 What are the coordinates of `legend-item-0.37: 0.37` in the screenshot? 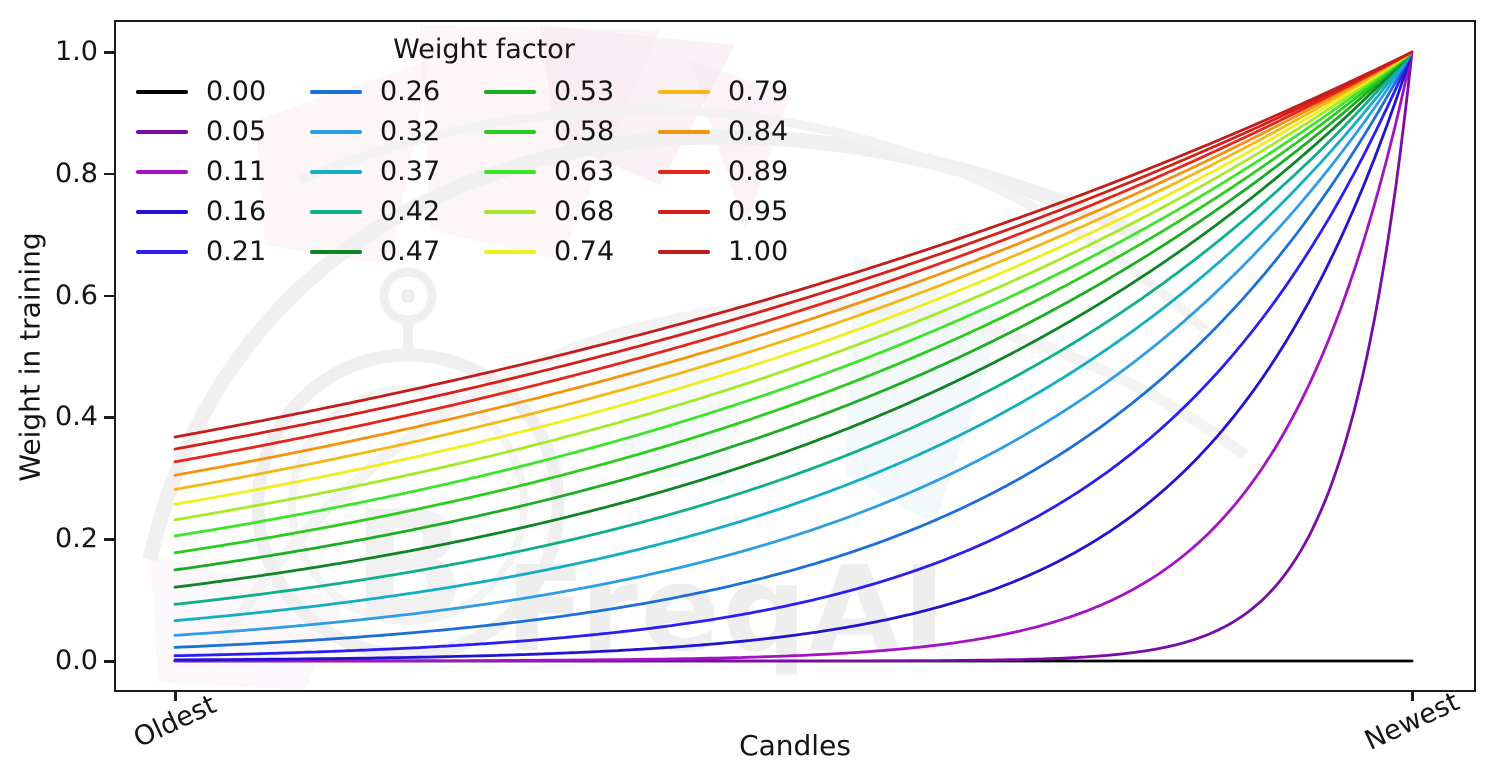 It's located at (397, 172).